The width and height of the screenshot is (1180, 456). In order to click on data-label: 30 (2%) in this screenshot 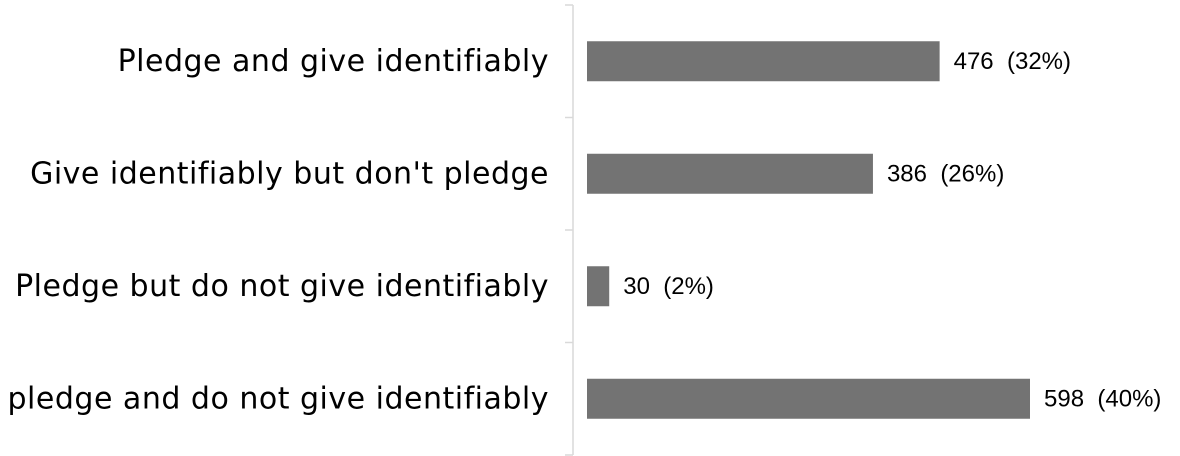, I will do `click(668, 286)`.